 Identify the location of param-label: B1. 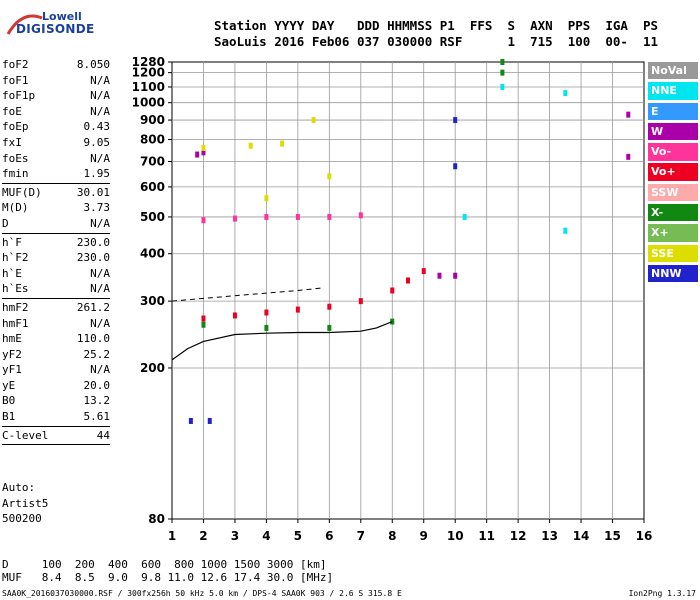
(9, 417).